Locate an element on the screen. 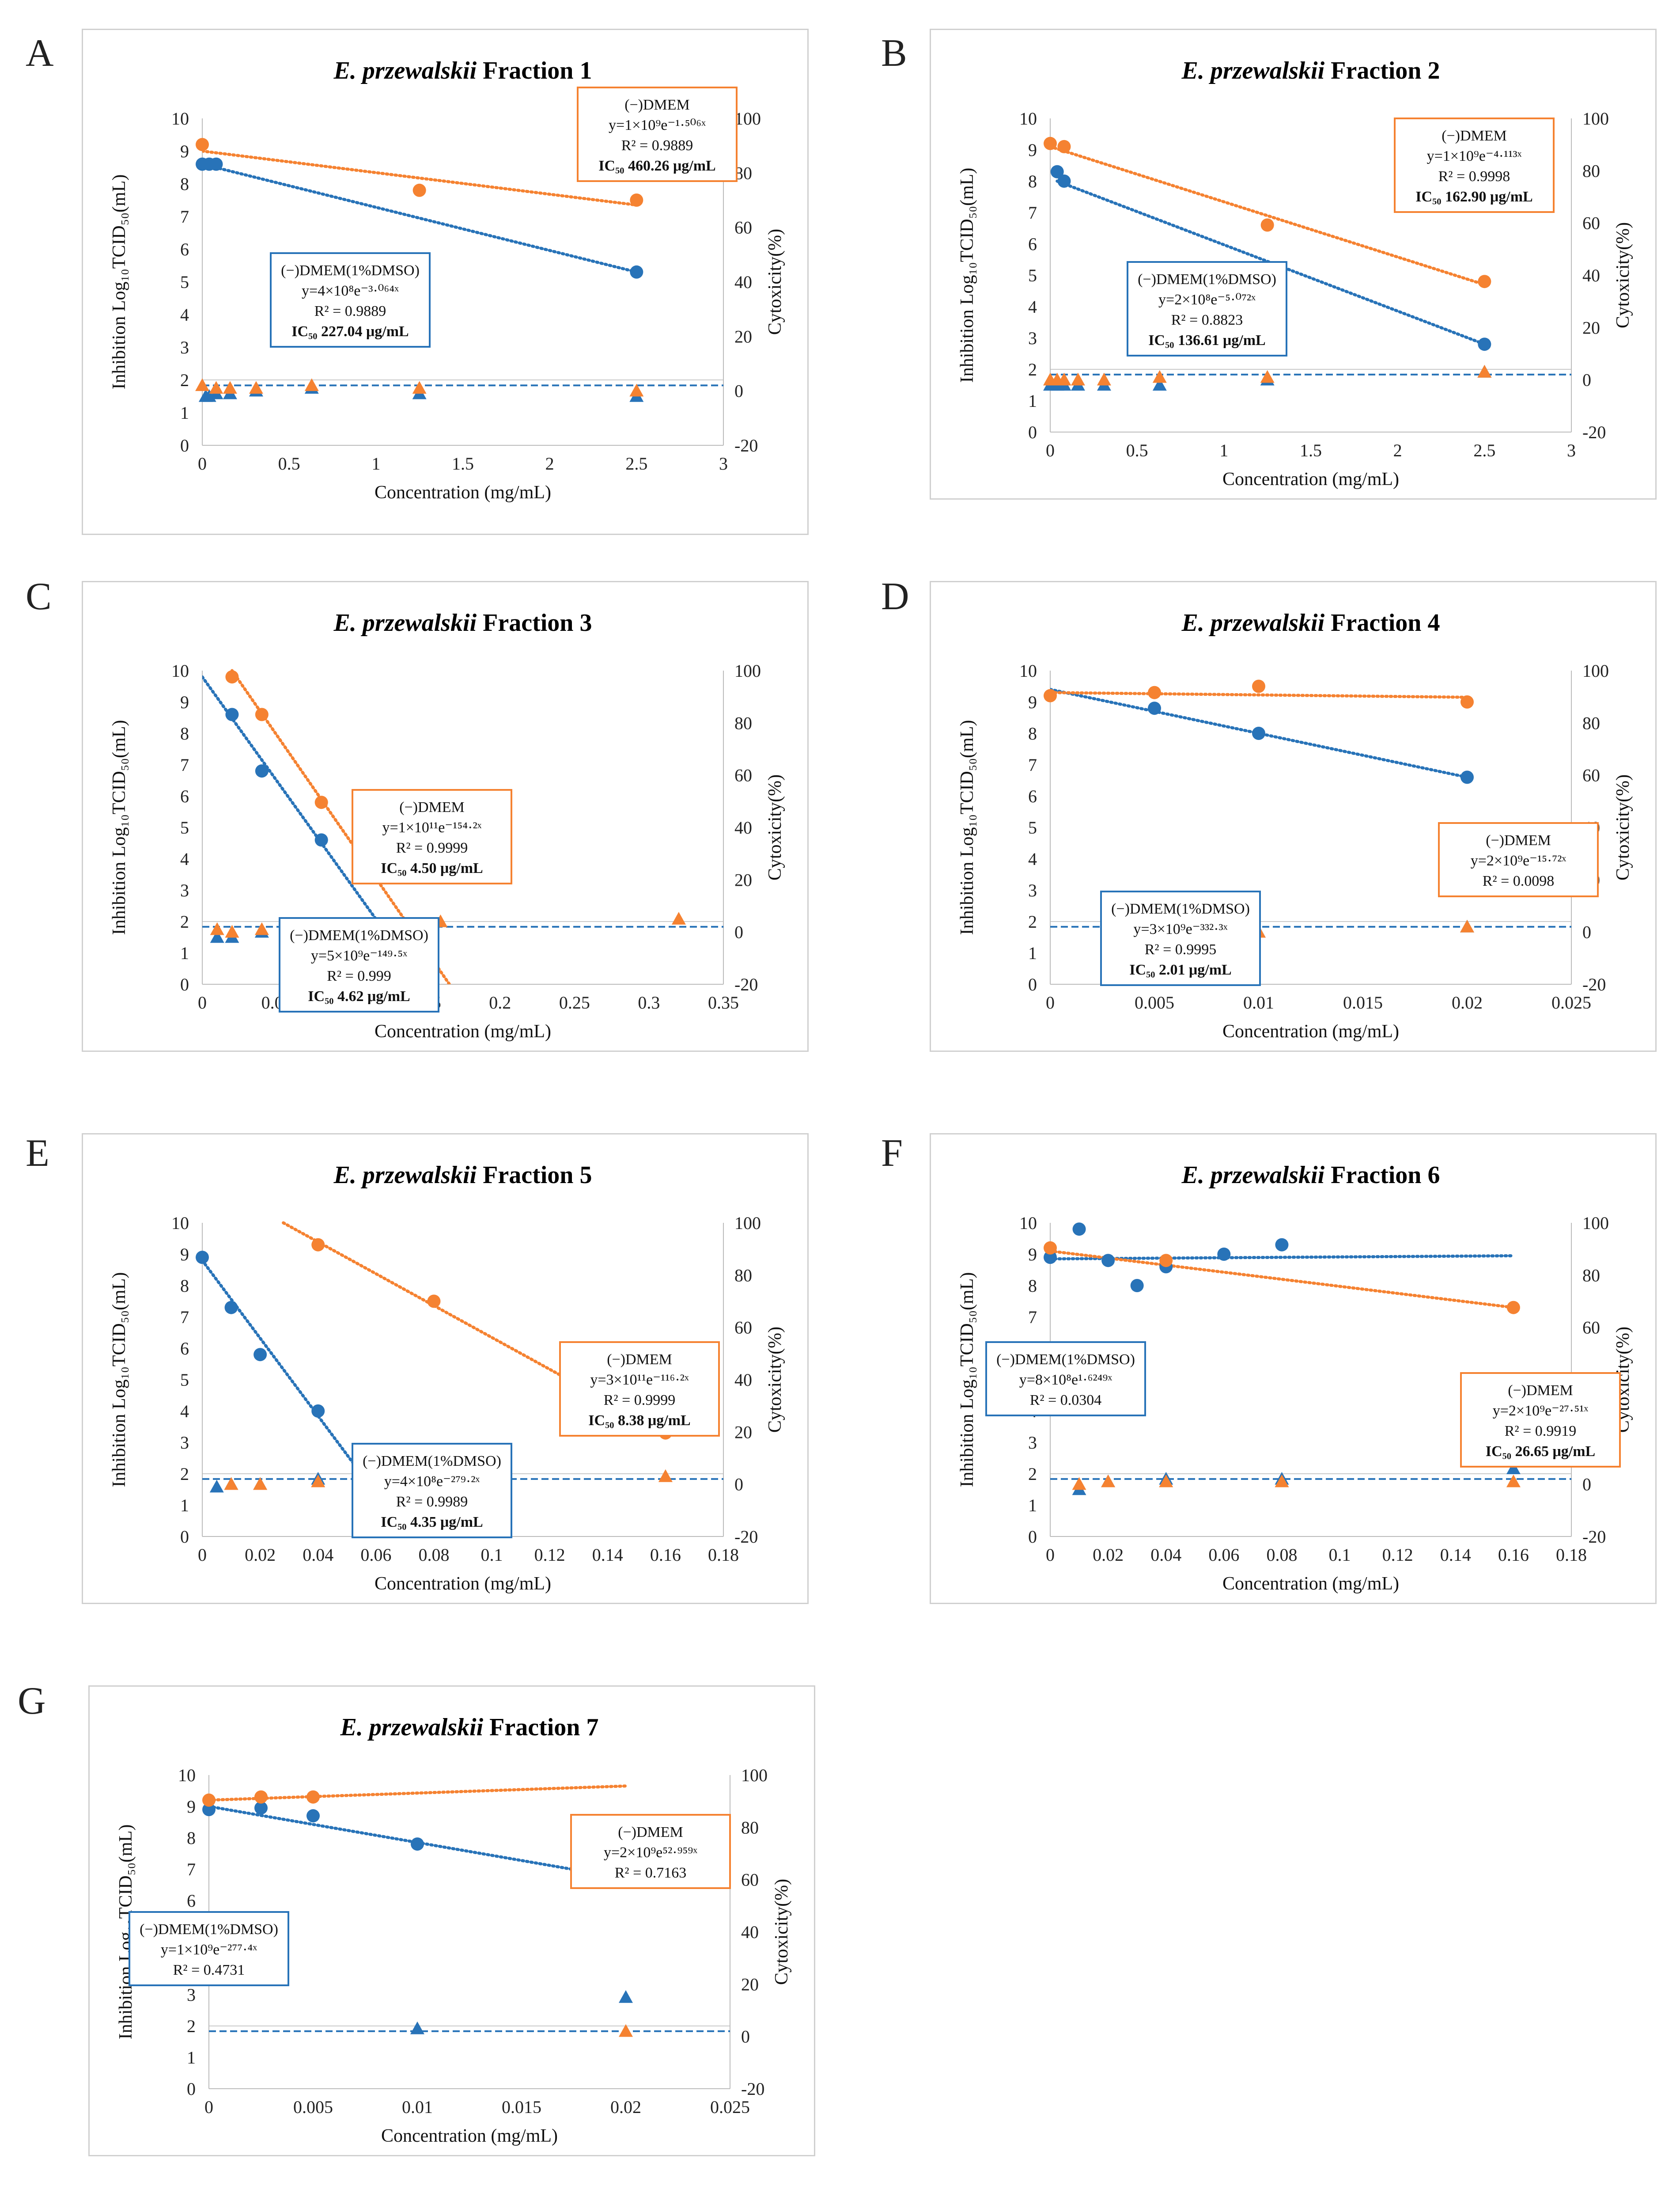  x-tick-label: 0.08 is located at coordinates (1281, 1555).